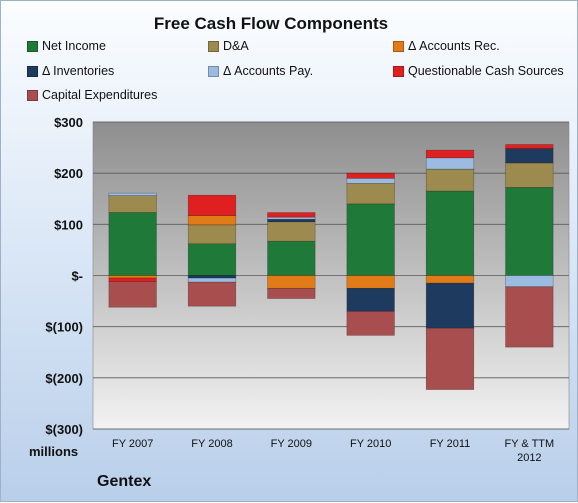 The height and width of the screenshot is (503, 578). I want to click on y-tick-label: $(300), so click(64, 429).